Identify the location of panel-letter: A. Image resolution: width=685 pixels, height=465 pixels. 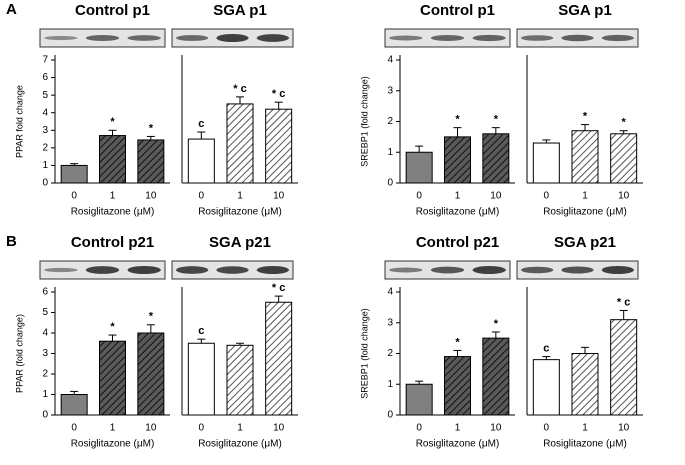
(11, 9).